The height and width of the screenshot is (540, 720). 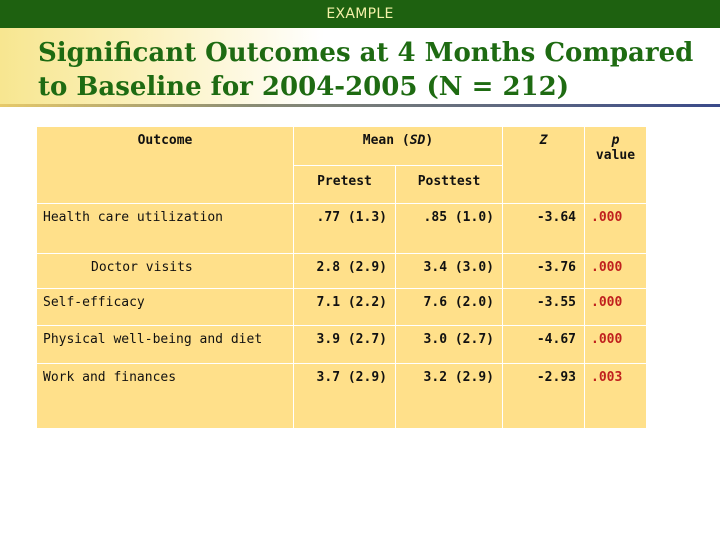 I want to click on z-cell: -4.67, so click(x=543, y=344).